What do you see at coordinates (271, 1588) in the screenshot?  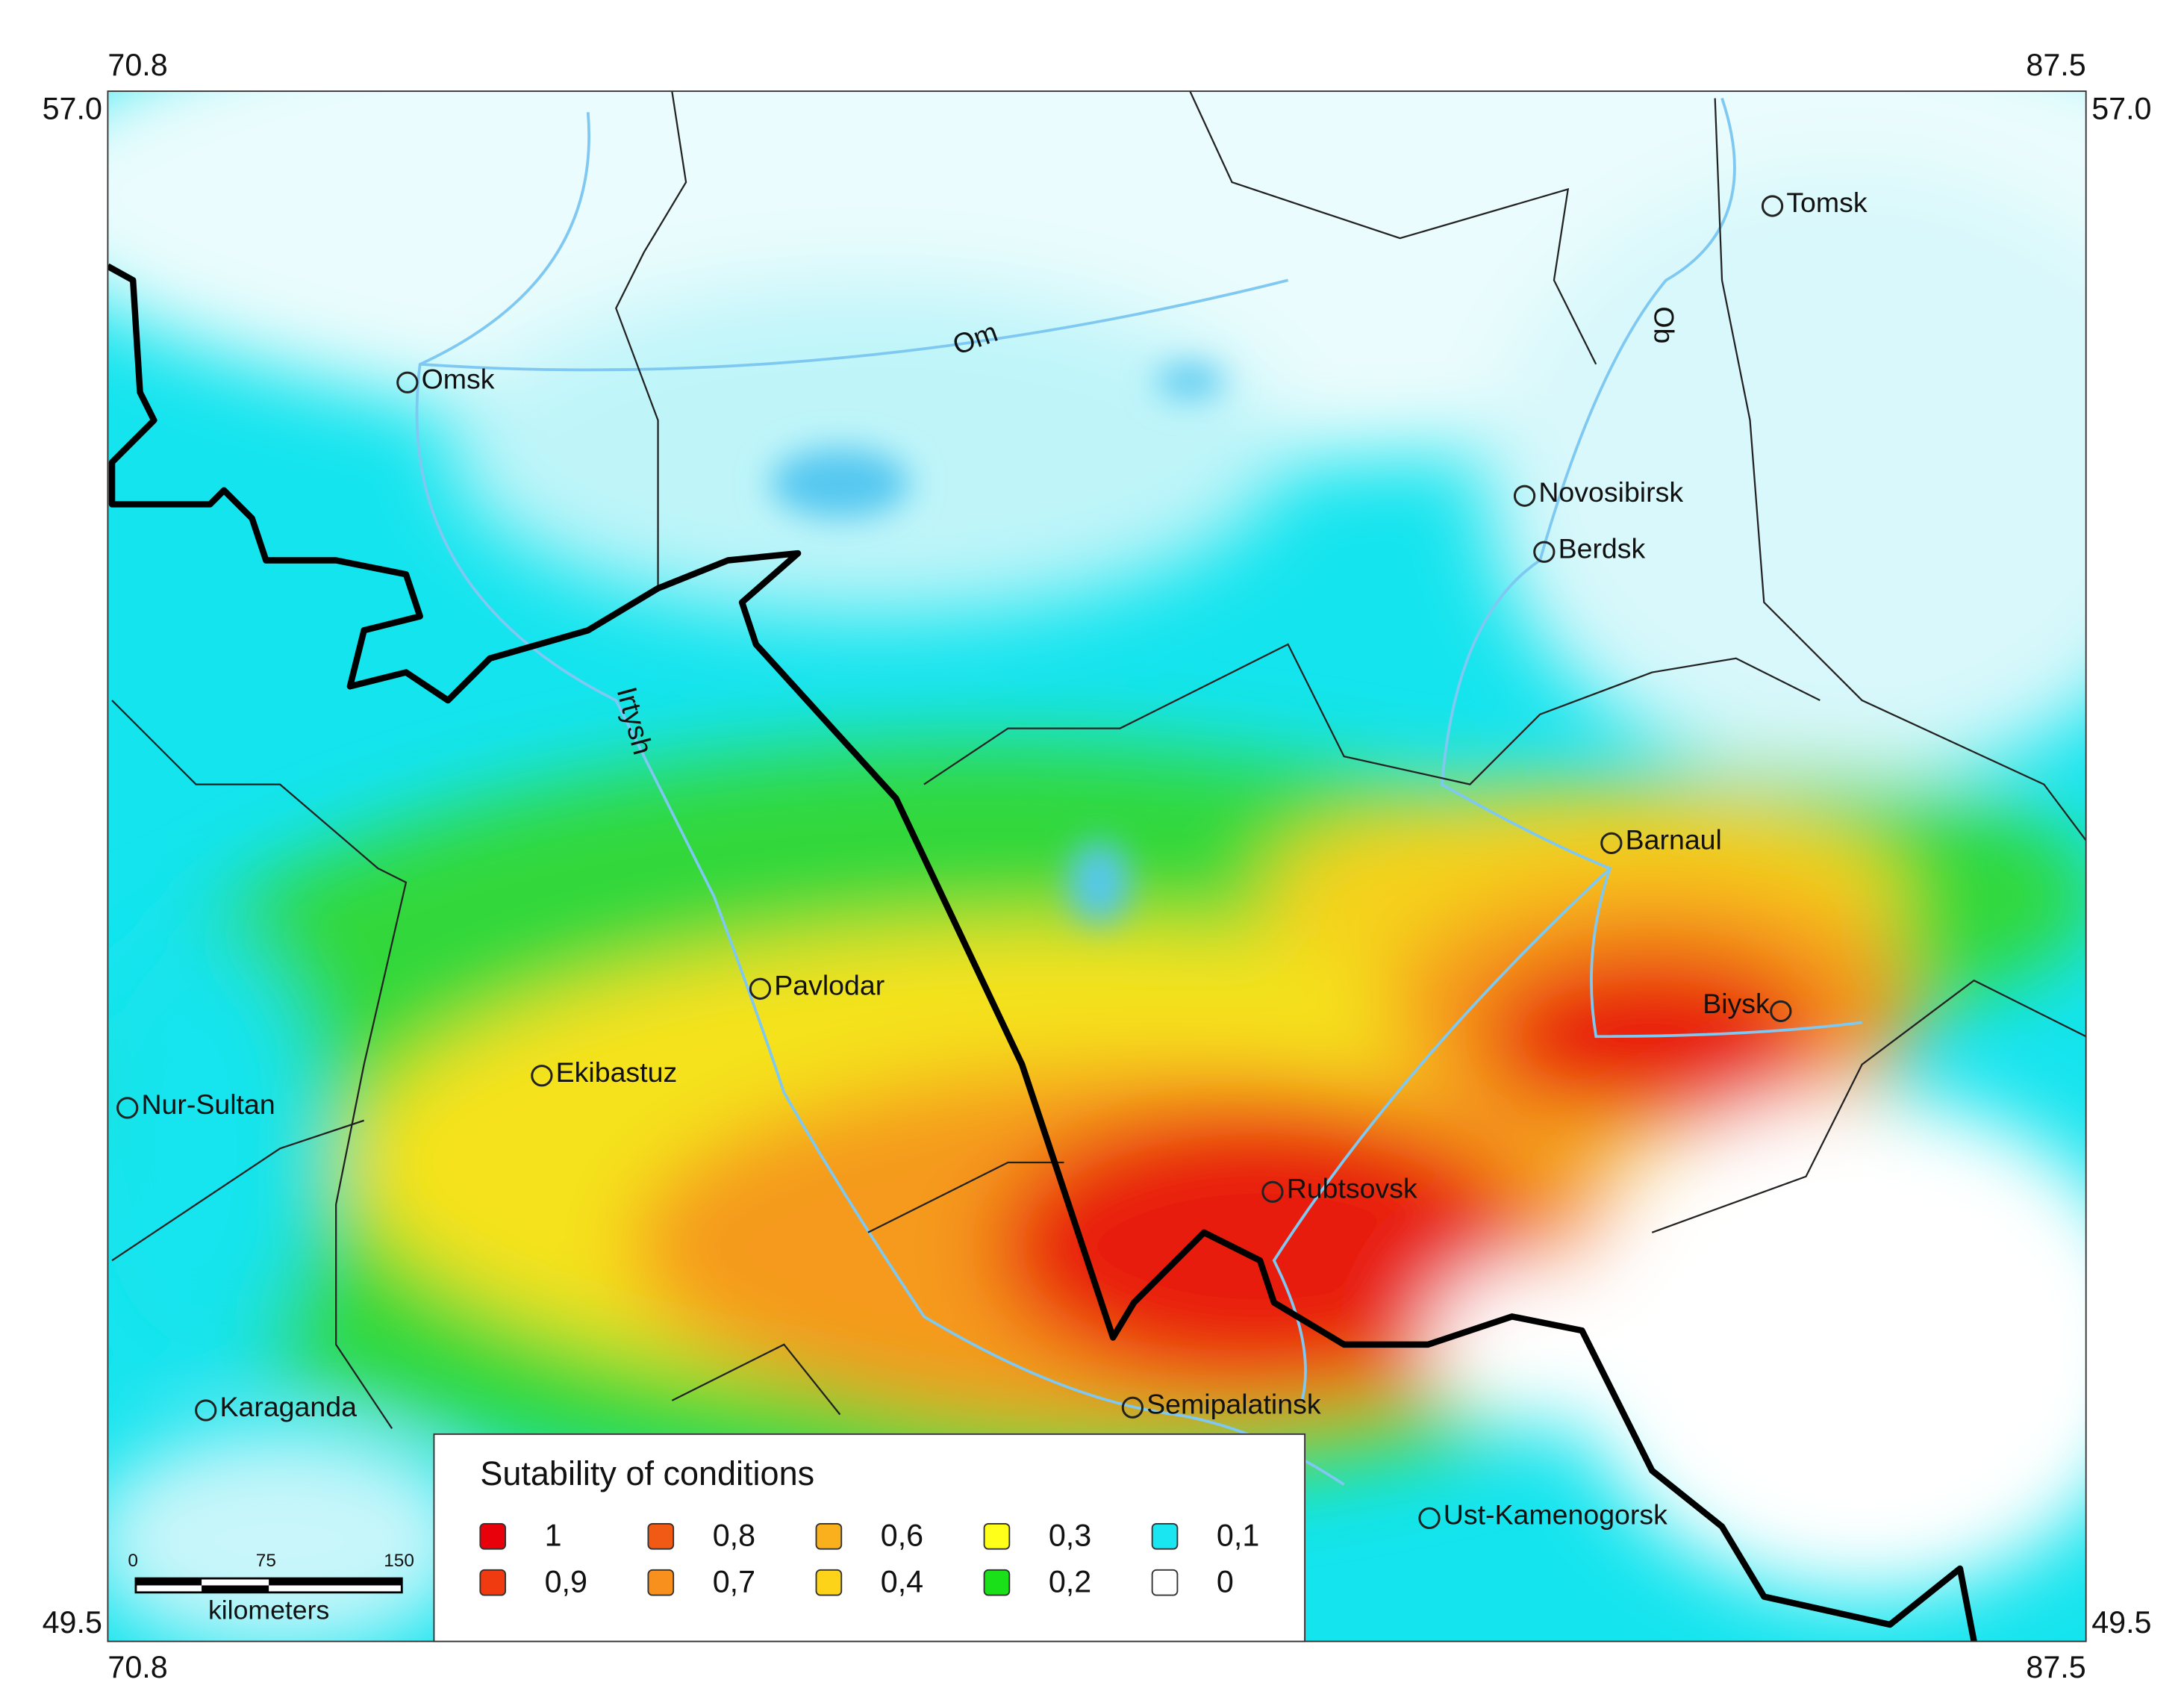 I see `scale-bar: 0 75 150 kilometers` at bounding box center [271, 1588].